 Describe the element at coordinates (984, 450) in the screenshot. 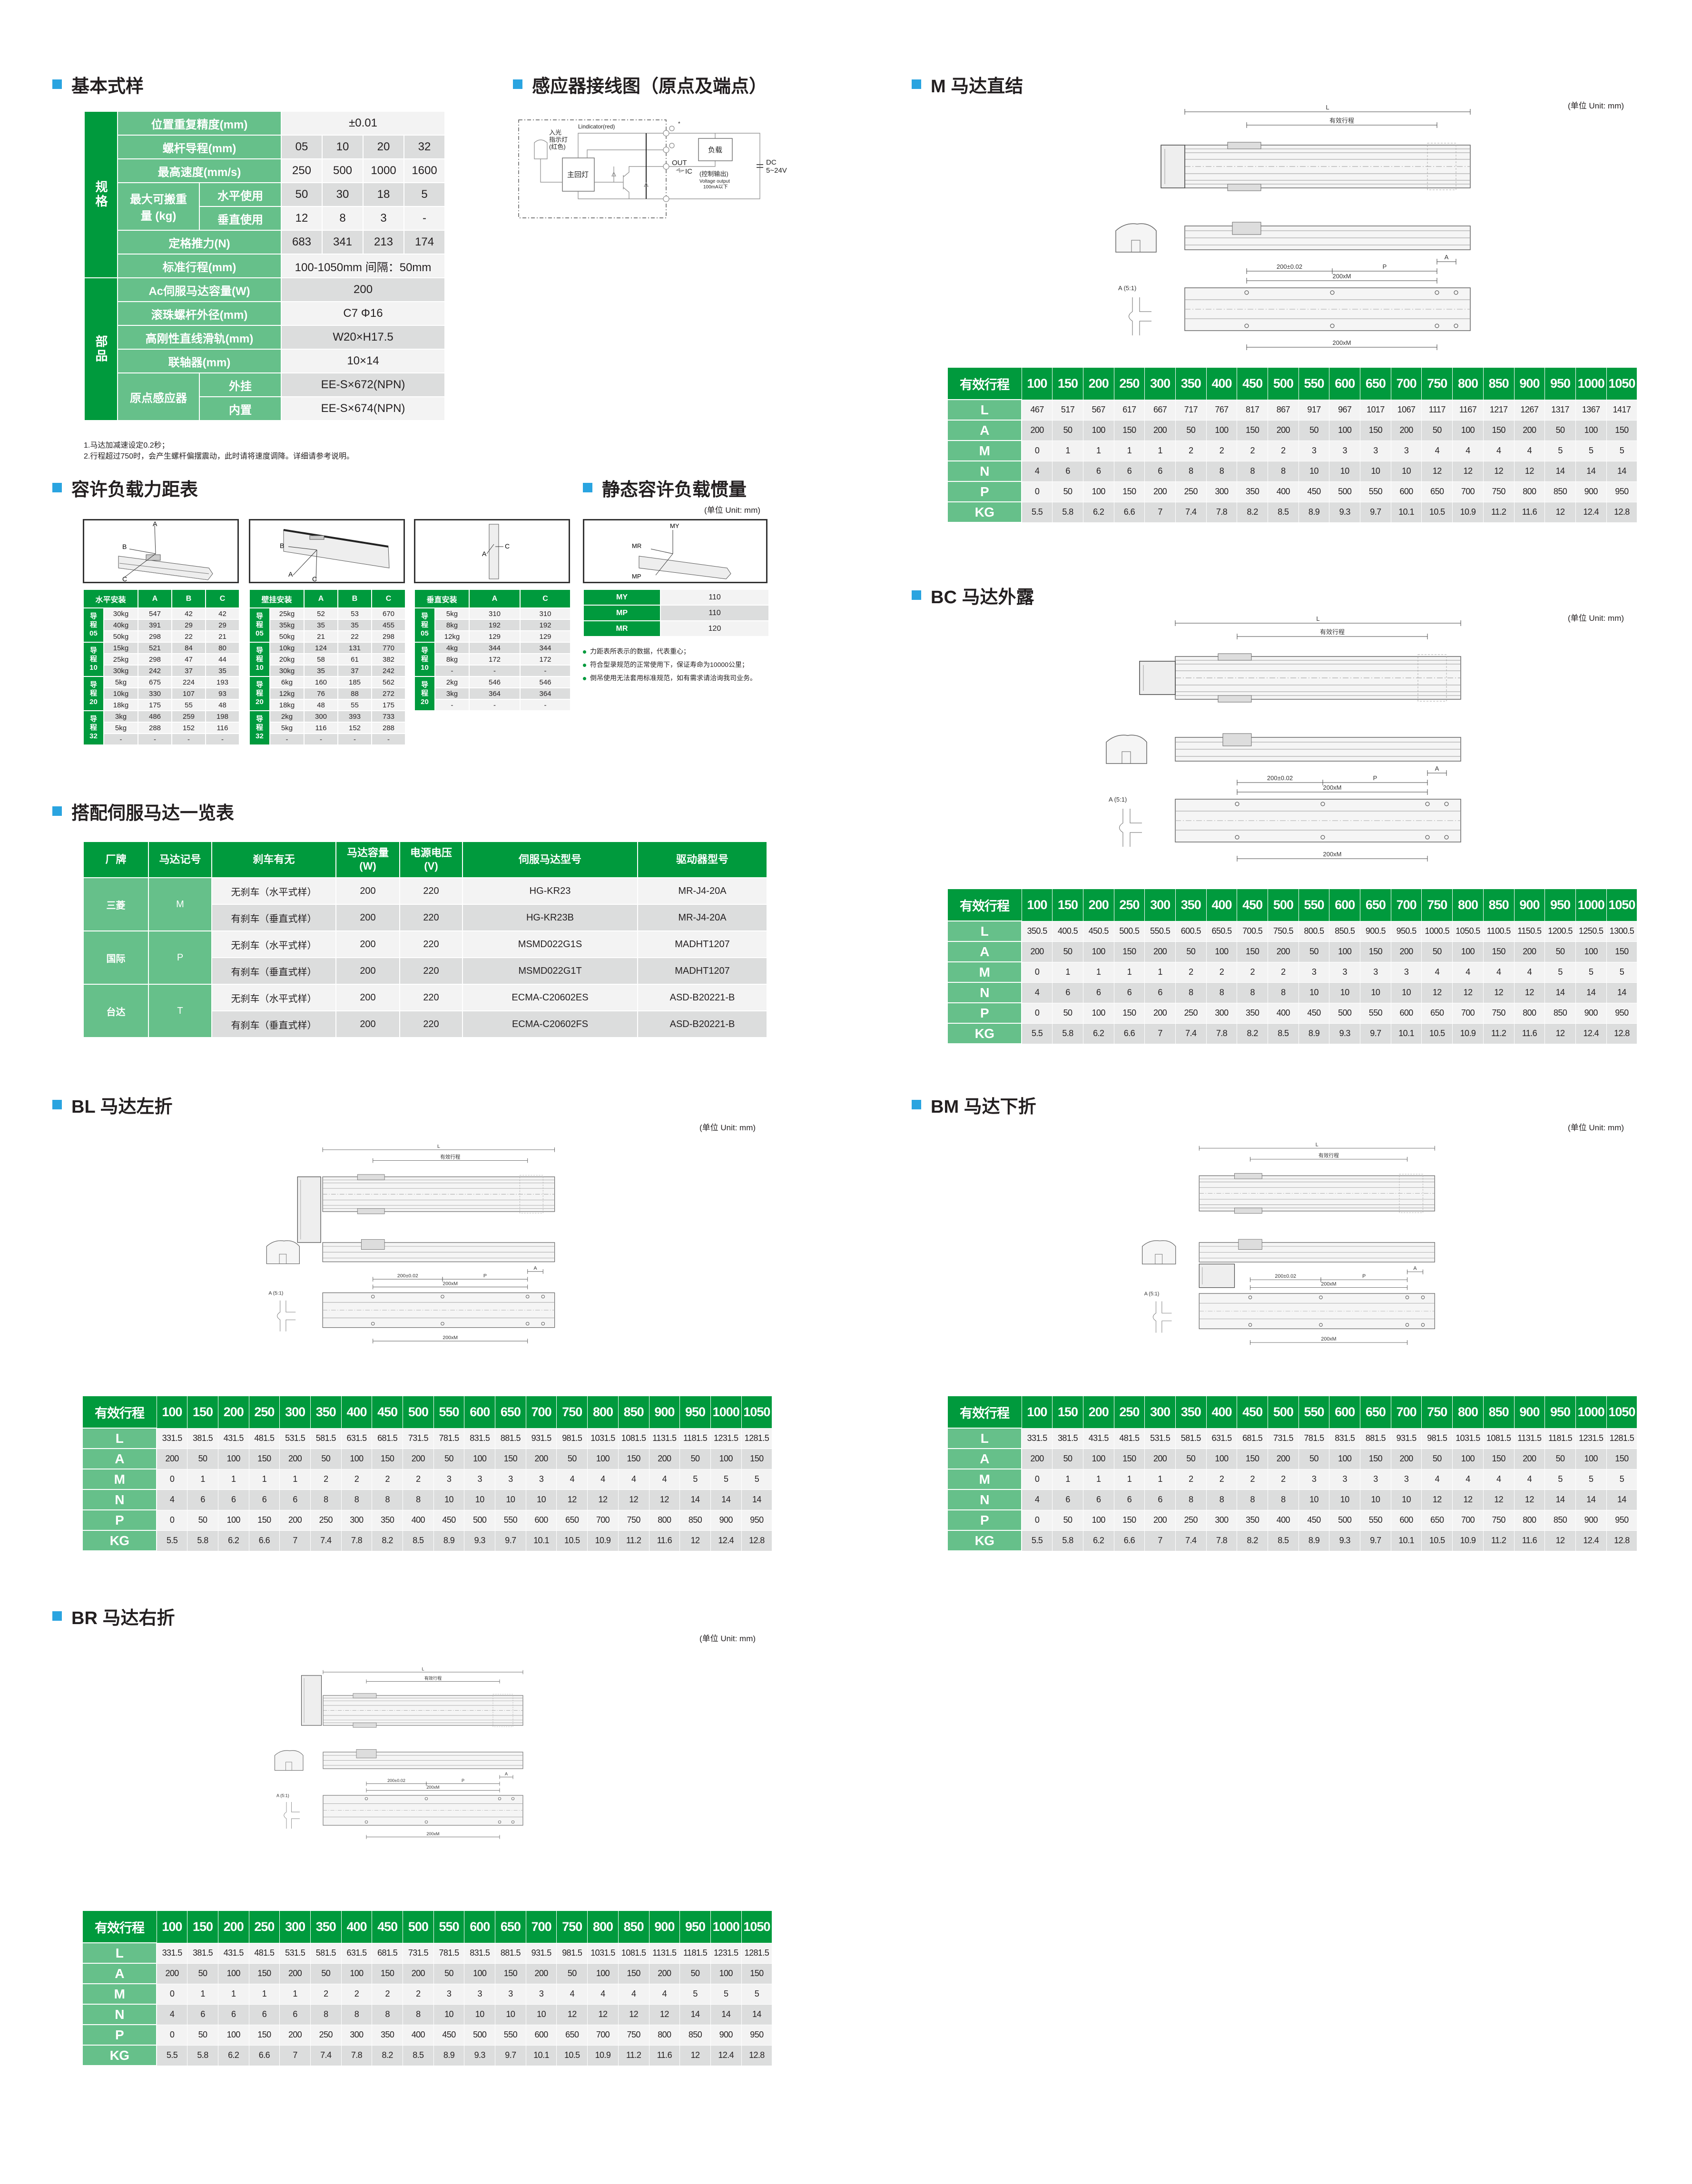

I see `row-label: M` at that location.